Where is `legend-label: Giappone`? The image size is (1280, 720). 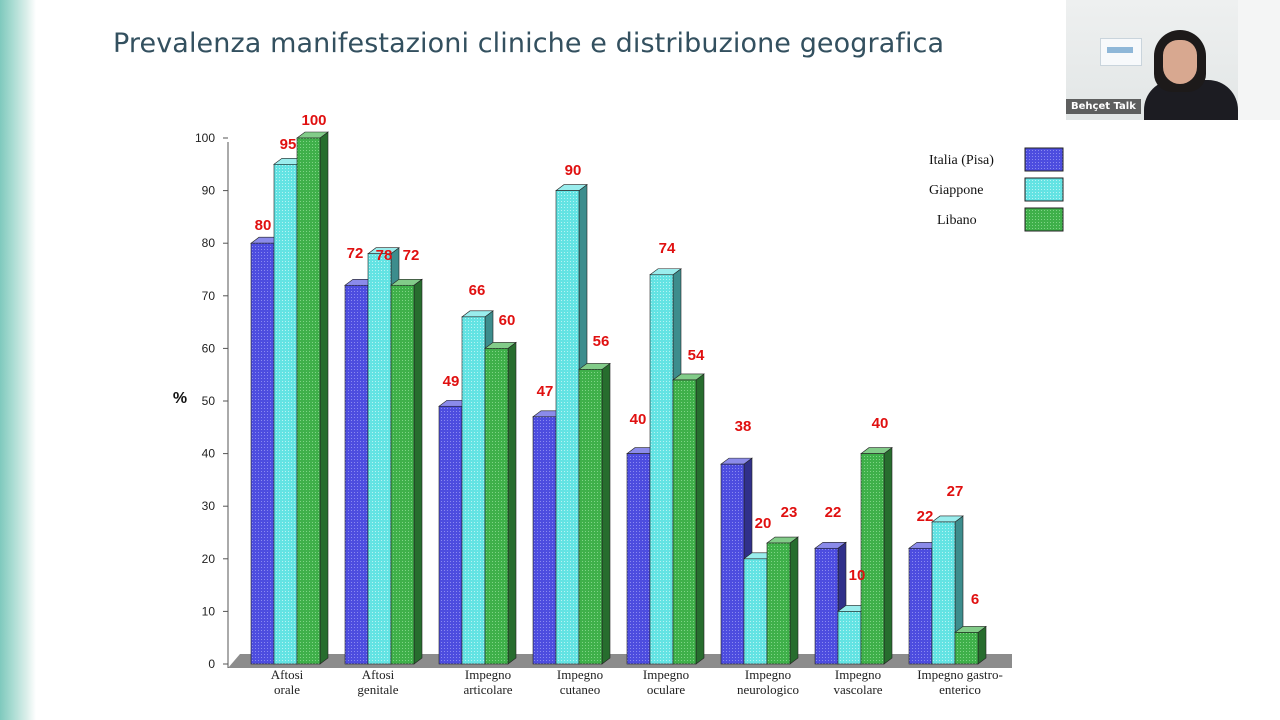 legend-label: Giappone is located at coordinates (956, 190).